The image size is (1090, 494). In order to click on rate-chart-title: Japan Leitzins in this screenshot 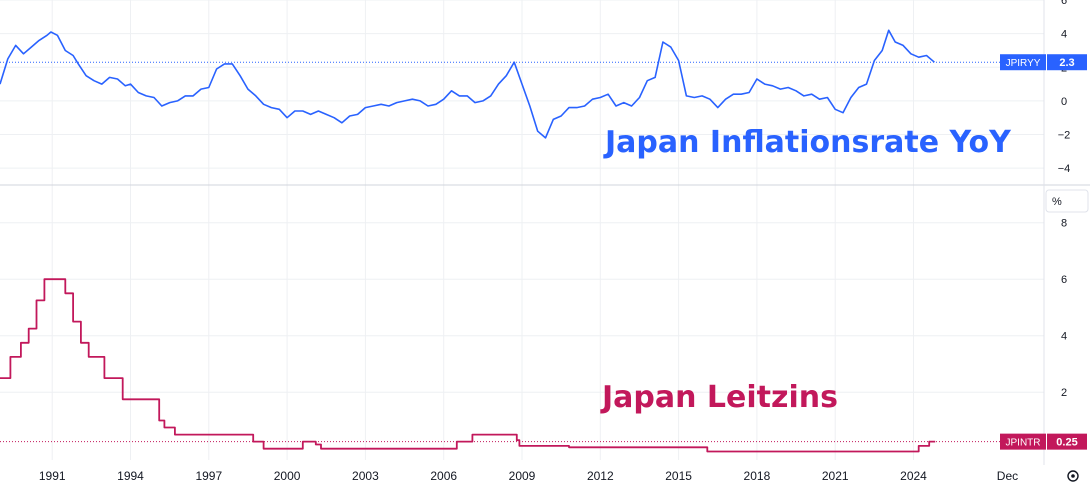, I will do `click(719, 397)`.